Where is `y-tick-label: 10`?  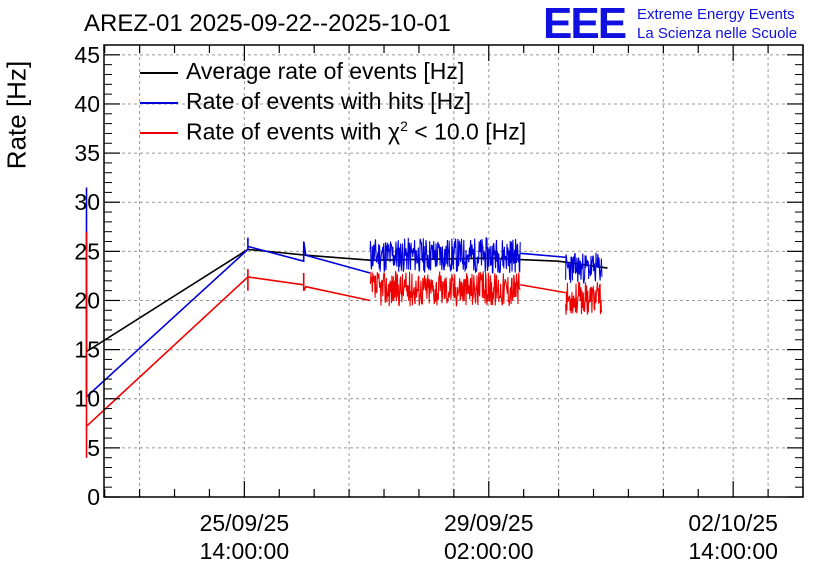
y-tick-label: 10 is located at coordinates (87, 399).